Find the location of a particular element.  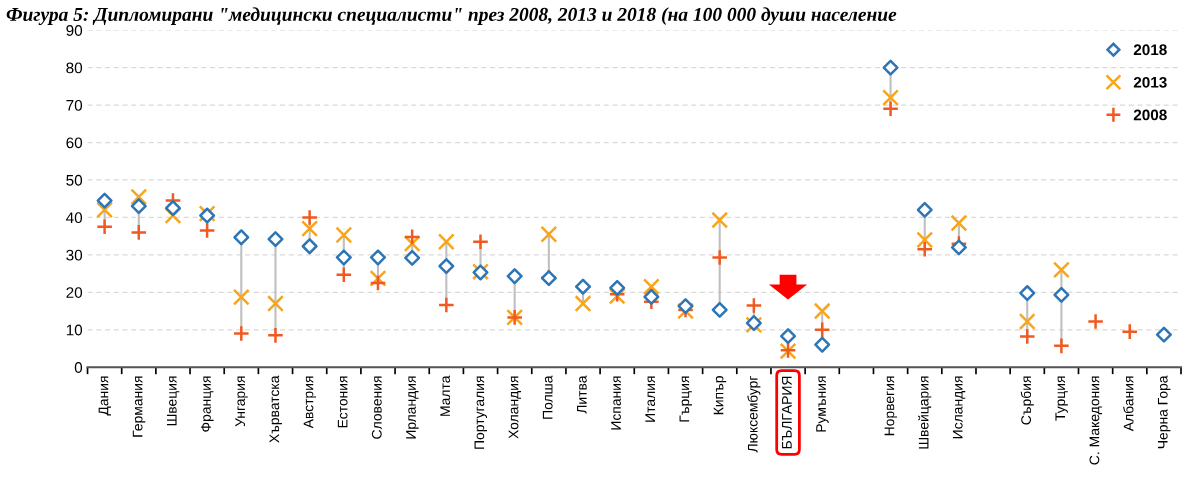

x-tick-label: Хърватска is located at coordinates (275, 409).